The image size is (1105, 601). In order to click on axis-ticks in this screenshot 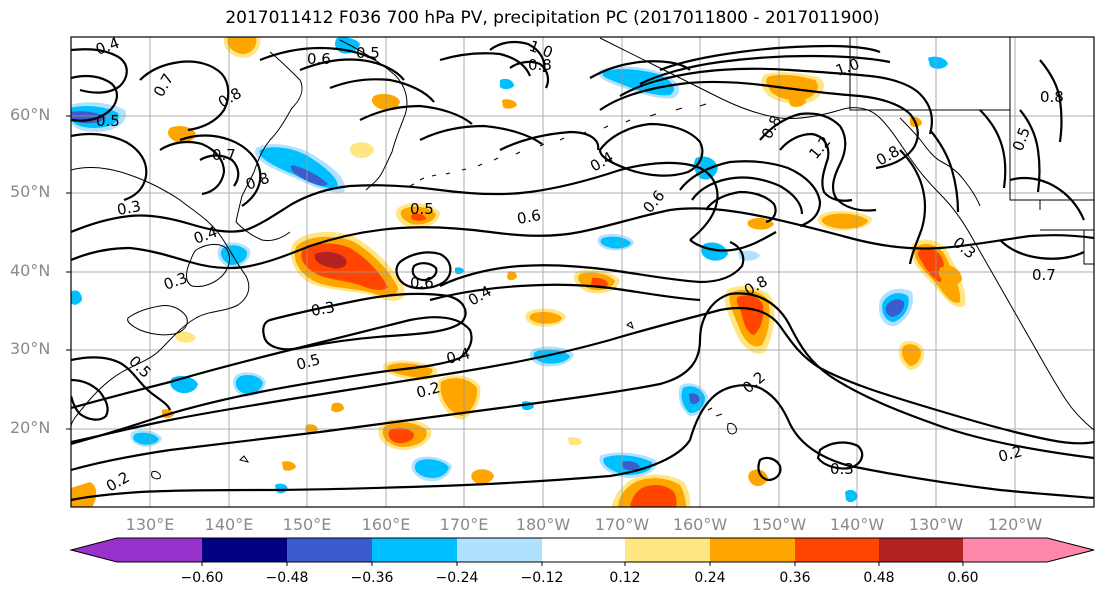, I will do `click(68, 272)`.